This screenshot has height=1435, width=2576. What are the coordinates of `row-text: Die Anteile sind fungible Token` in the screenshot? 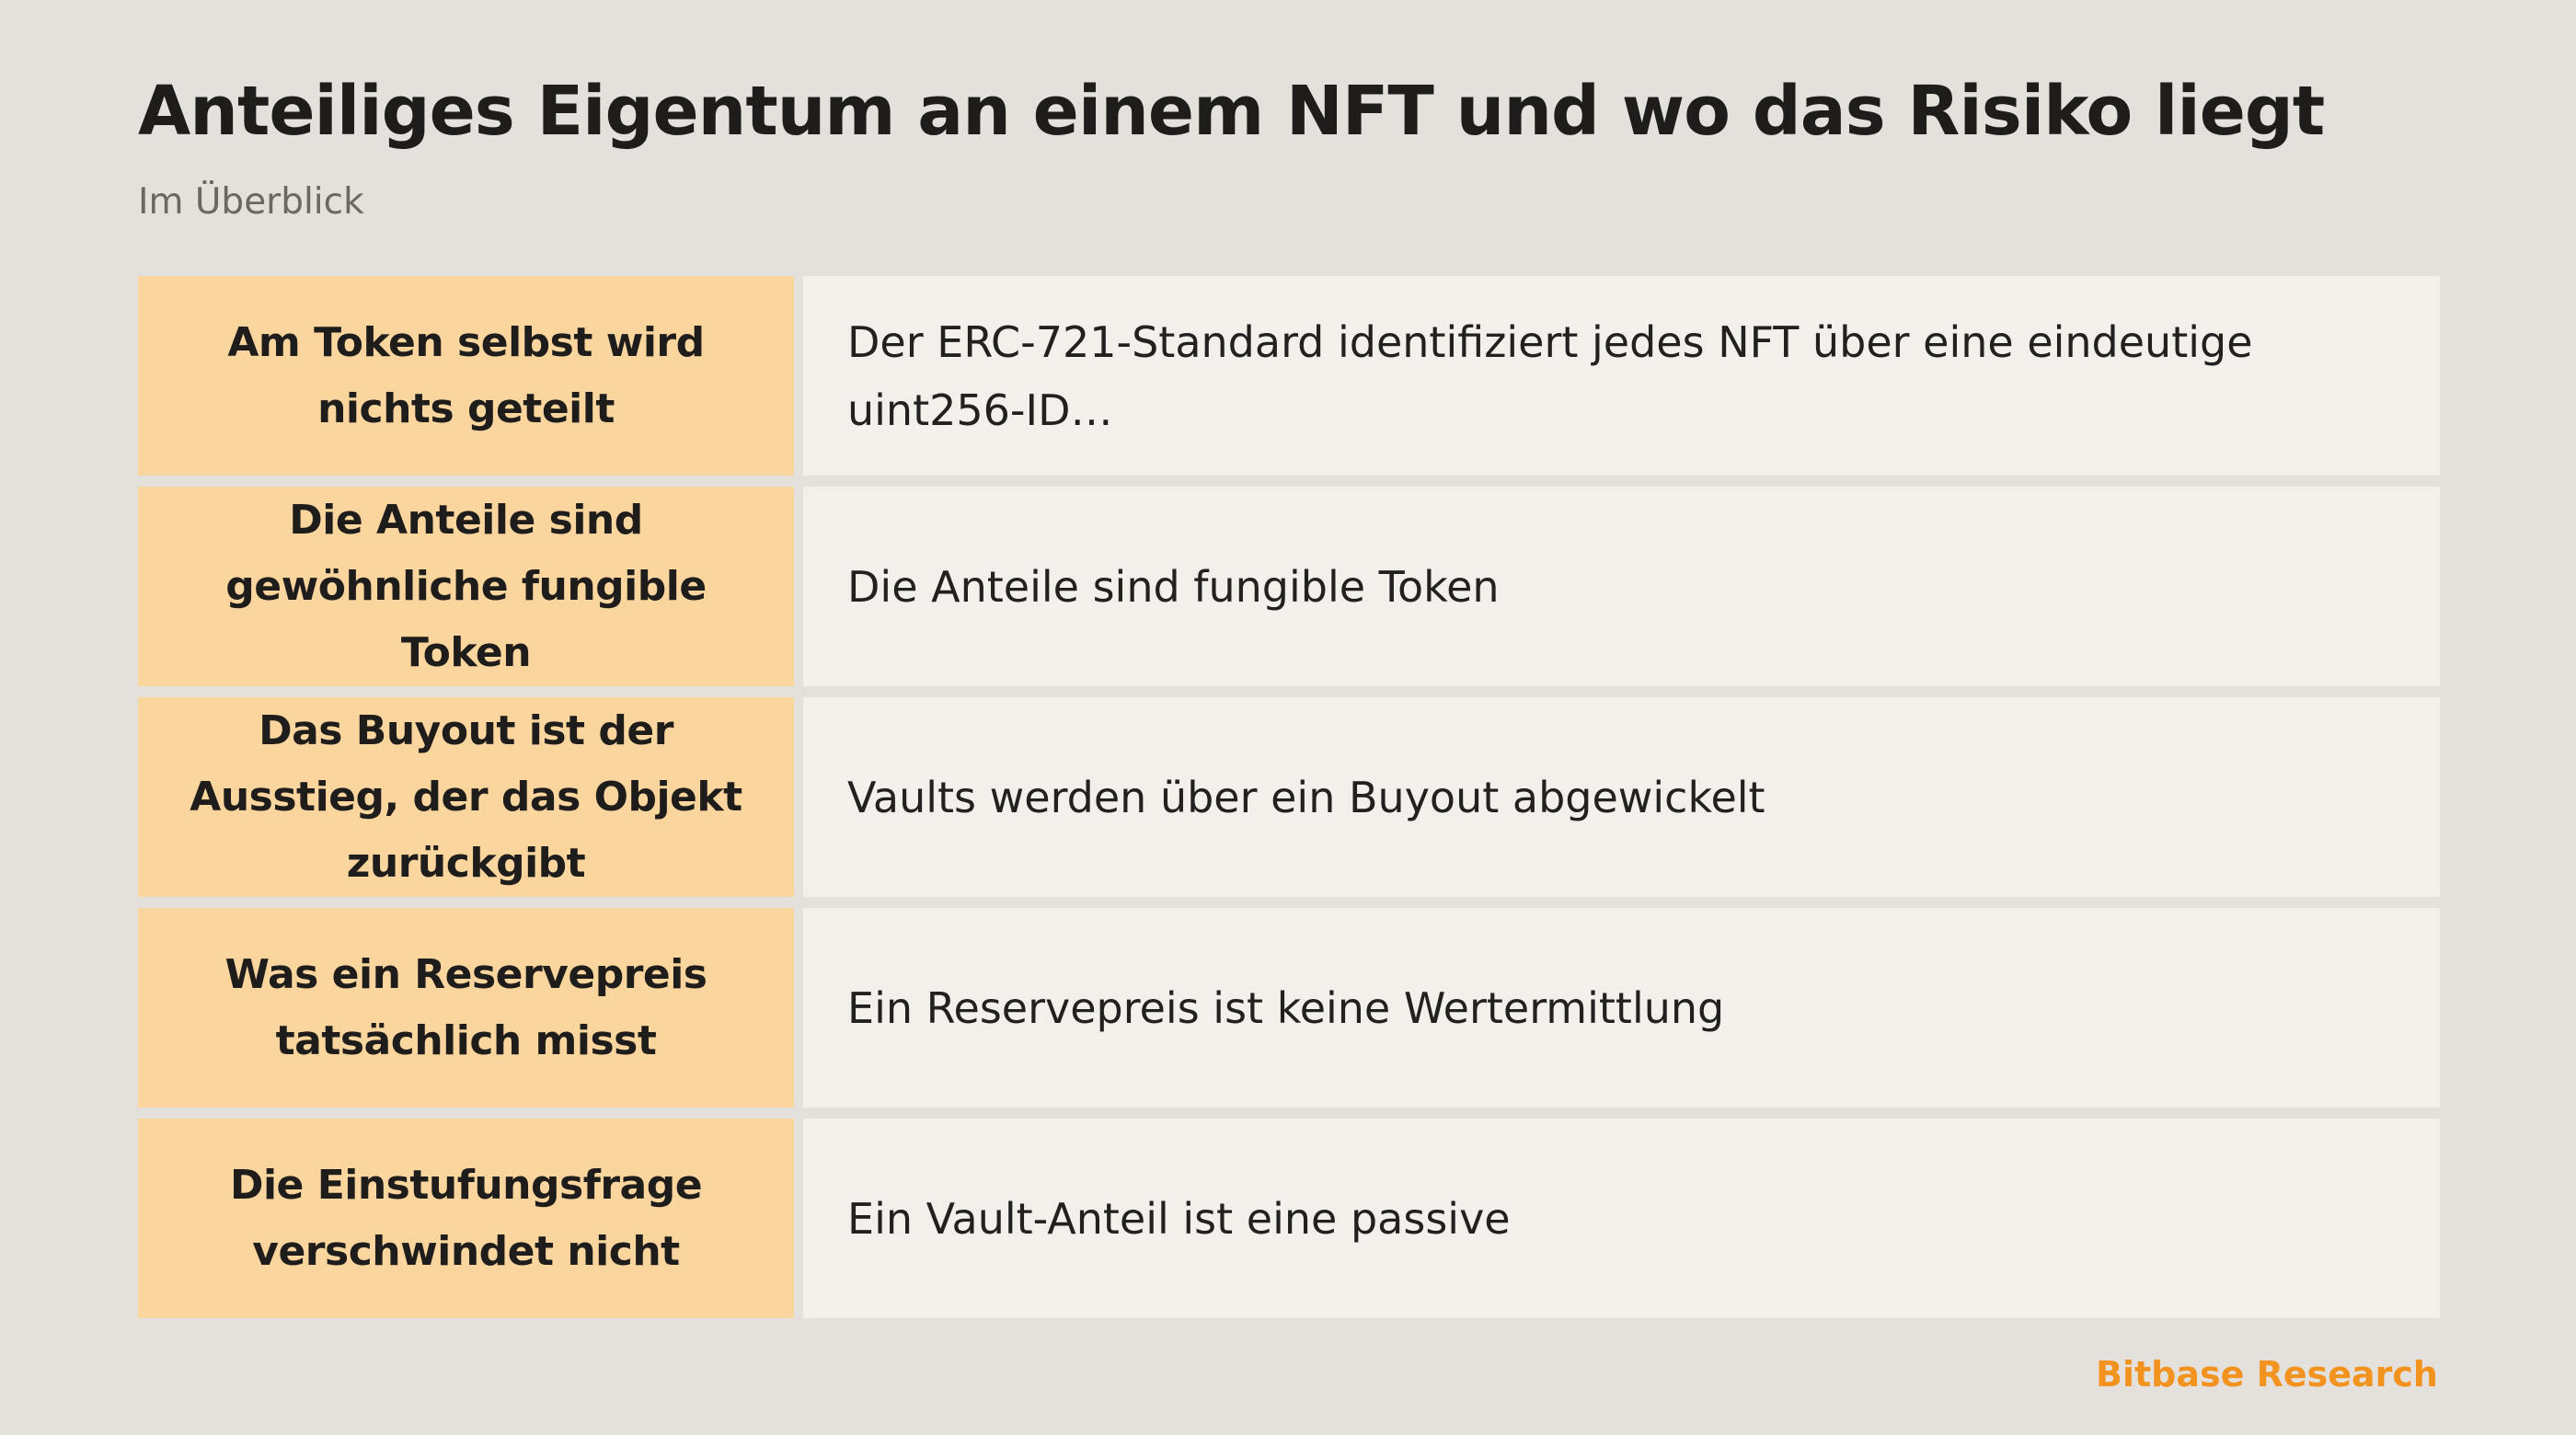 It's located at (1173, 586).